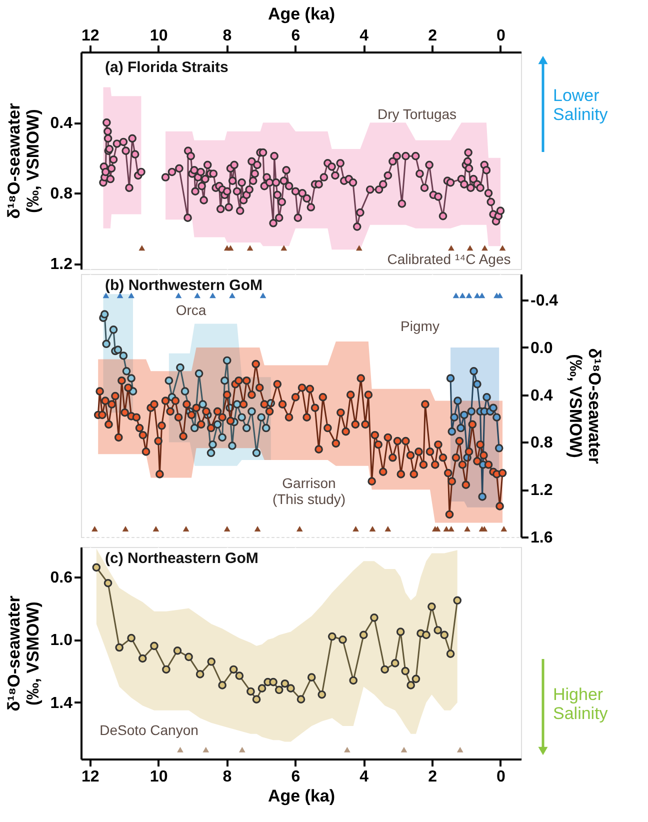 This screenshot has width=648, height=822. Describe the element at coordinates (191, 310) in the screenshot. I see `annotation: Orca` at that location.